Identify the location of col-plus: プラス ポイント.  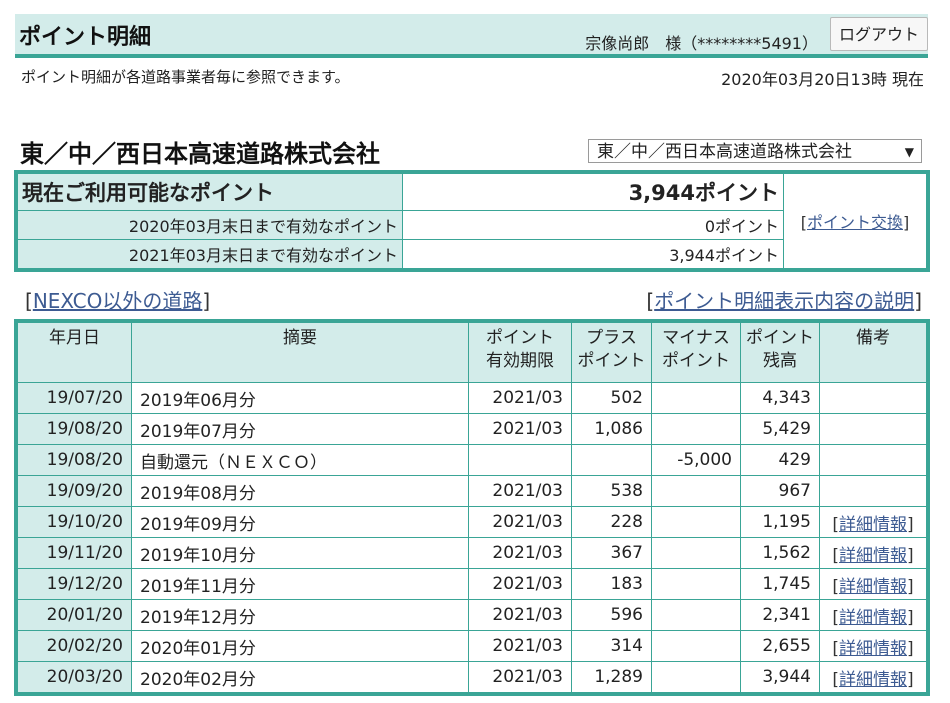
(611, 352).